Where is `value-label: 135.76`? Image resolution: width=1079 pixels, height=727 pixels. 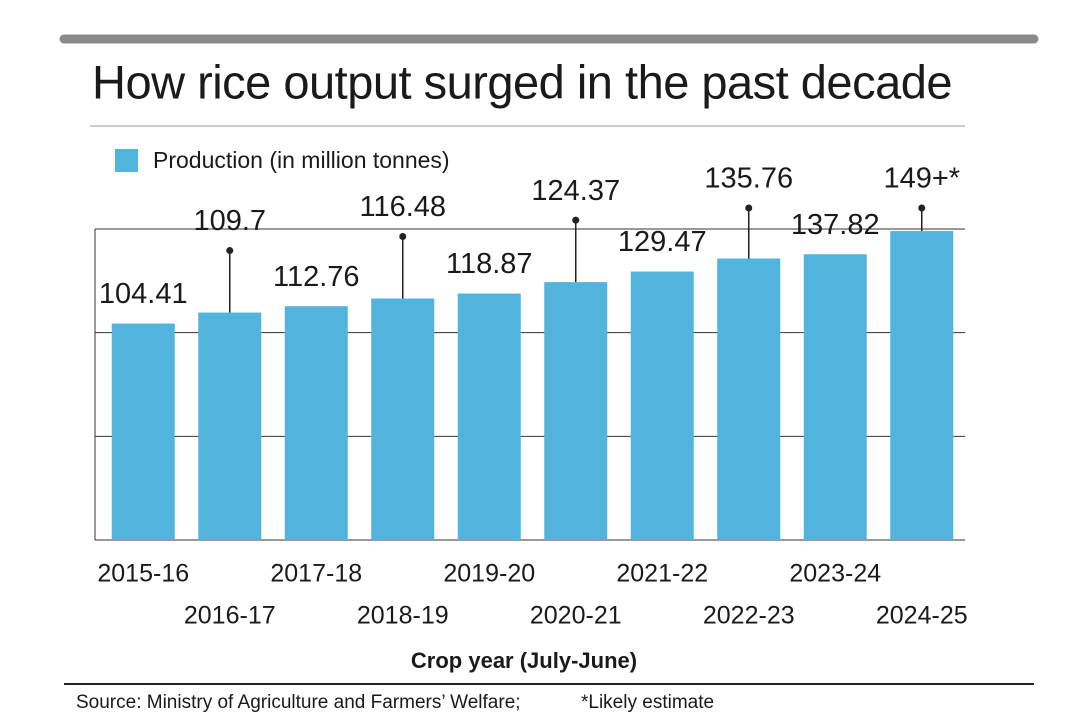 value-label: 135.76 is located at coordinates (748, 179).